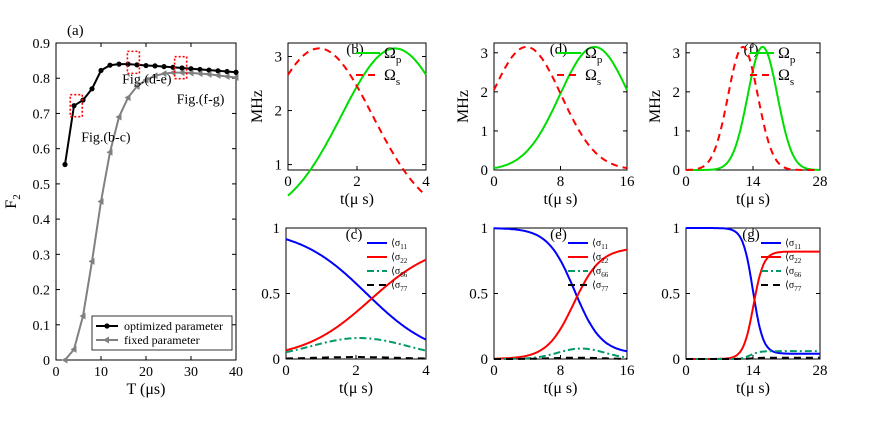 This screenshot has height=425, width=872. I want to click on y-axis-label: F2, so click(13, 201).